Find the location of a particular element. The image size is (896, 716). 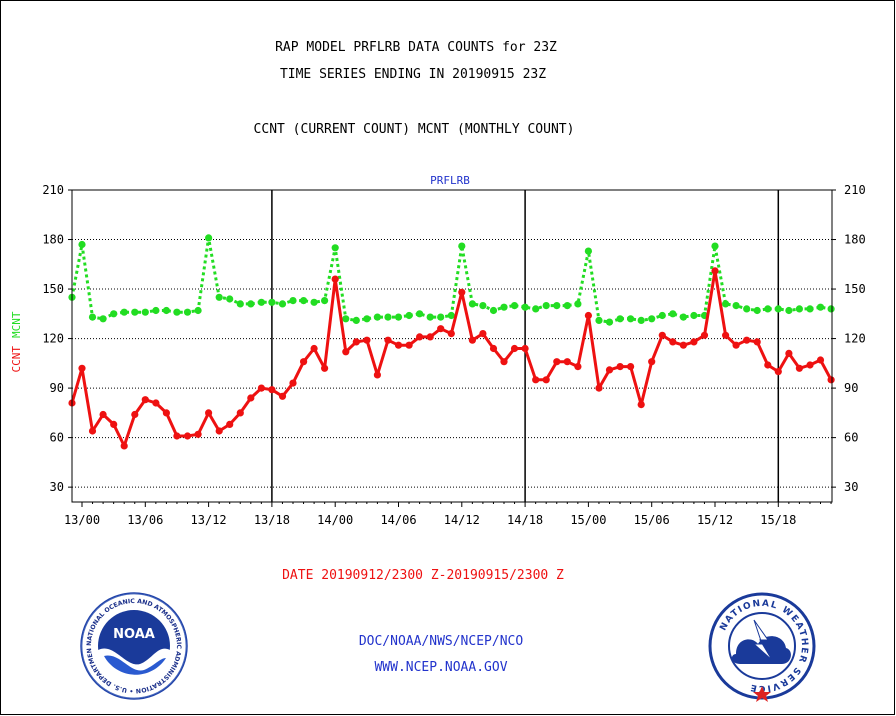

y-tick-label-right-60: 60 is located at coordinates (851, 438).